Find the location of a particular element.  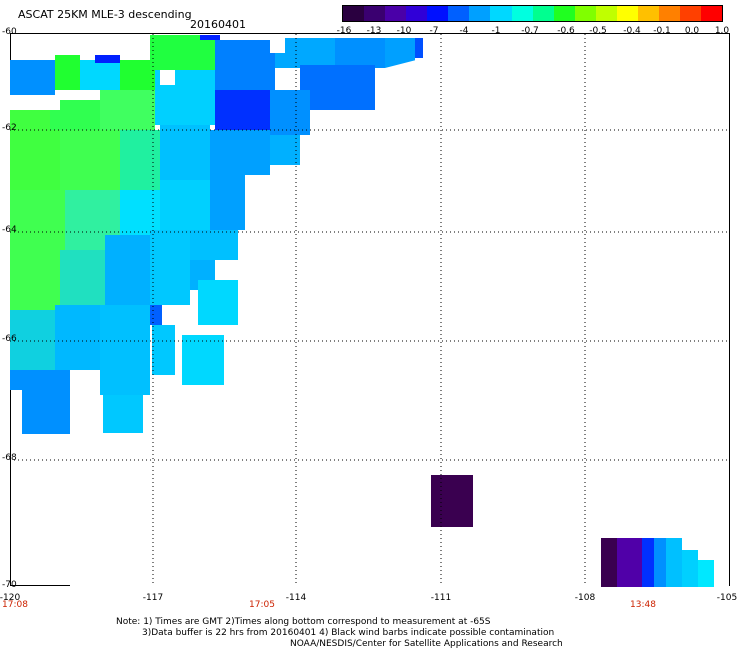

legend-label: -1 is located at coordinates (496, 31).